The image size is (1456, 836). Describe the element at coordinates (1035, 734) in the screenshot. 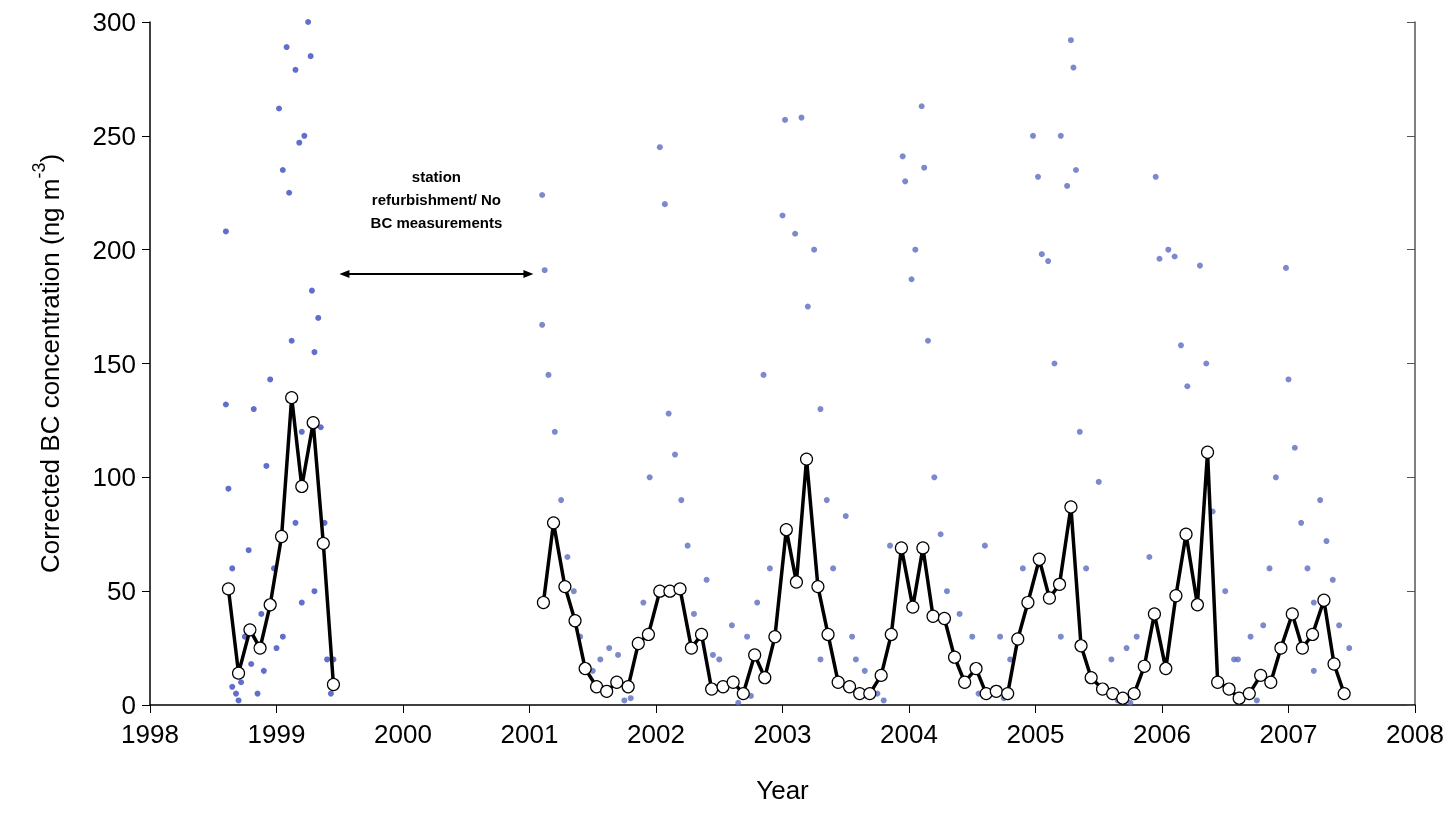

I see `x-tick-label: 2005` at that location.